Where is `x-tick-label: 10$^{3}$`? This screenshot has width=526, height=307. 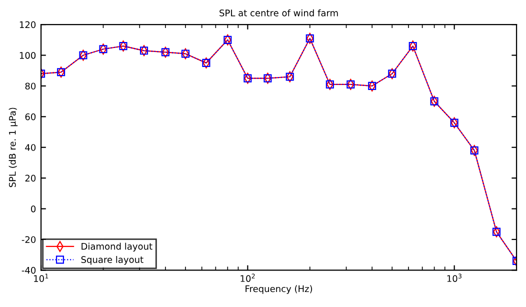 x-tick-label: 10$^{3}$ is located at coordinates (454, 278).